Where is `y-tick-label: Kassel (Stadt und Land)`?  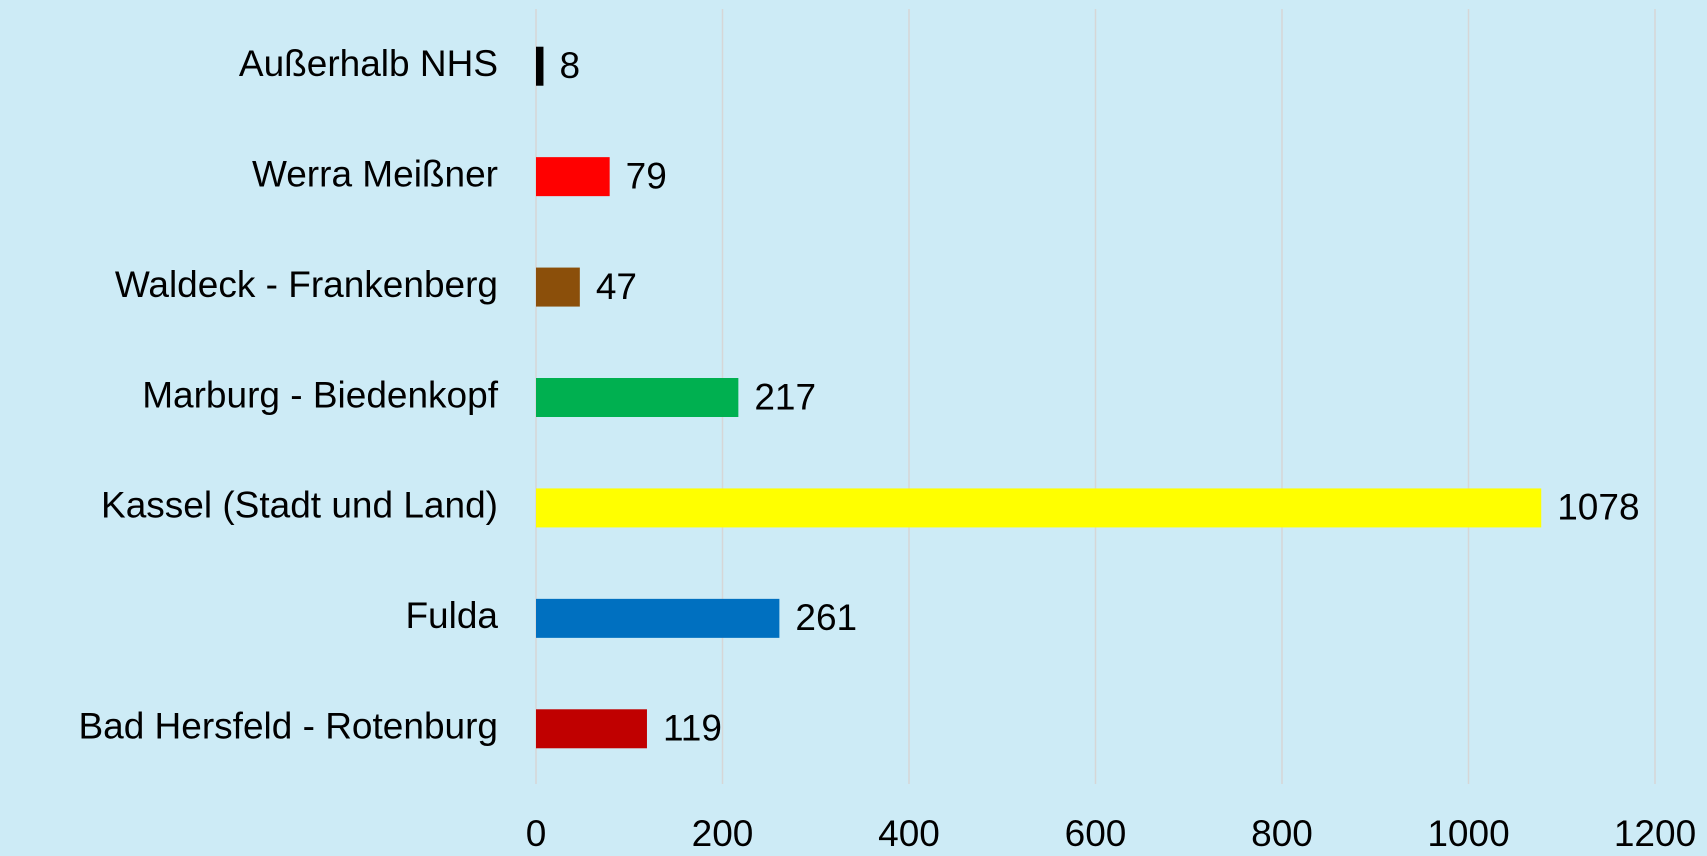 y-tick-label: Kassel (Stadt und Land) is located at coordinates (299, 505).